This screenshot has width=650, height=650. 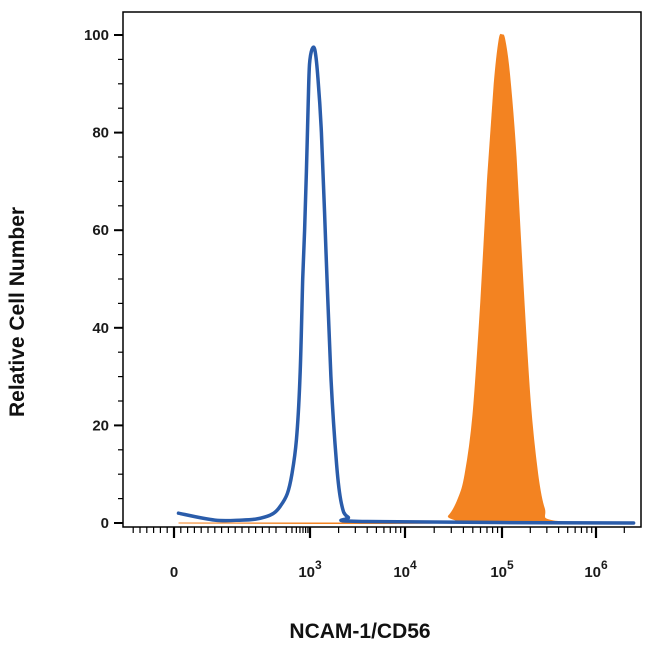 What do you see at coordinates (359, 631) in the screenshot?
I see `x-axis-title: NCAM-1/CD56` at bounding box center [359, 631].